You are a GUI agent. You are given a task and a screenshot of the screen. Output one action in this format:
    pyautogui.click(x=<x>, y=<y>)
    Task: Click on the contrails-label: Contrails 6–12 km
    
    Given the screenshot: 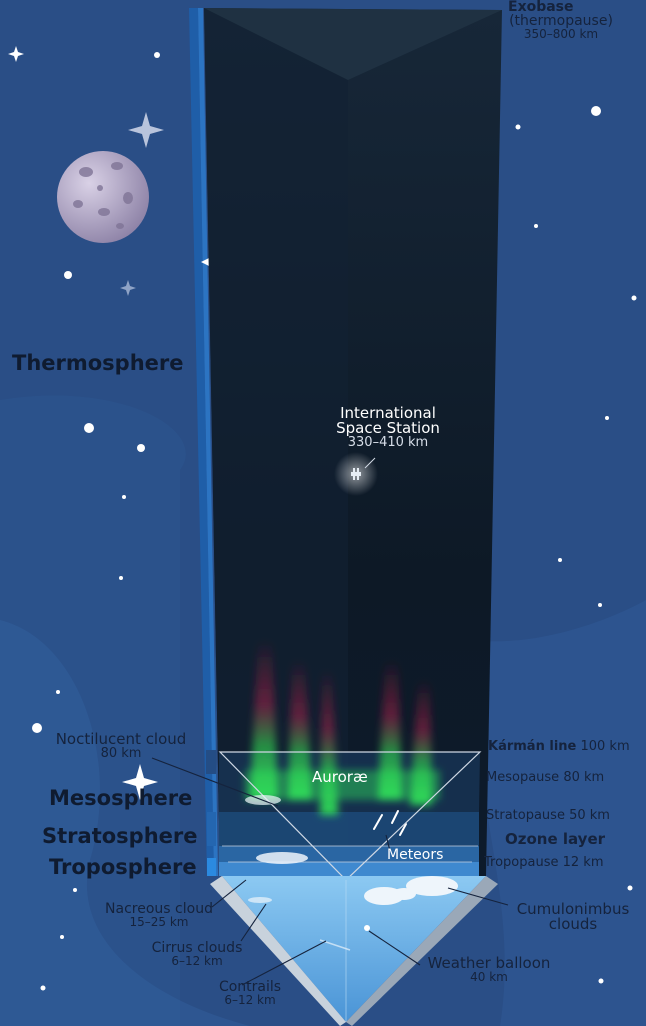 What is the action you would take?
    pyautogui.click(x=250, y=993)
    